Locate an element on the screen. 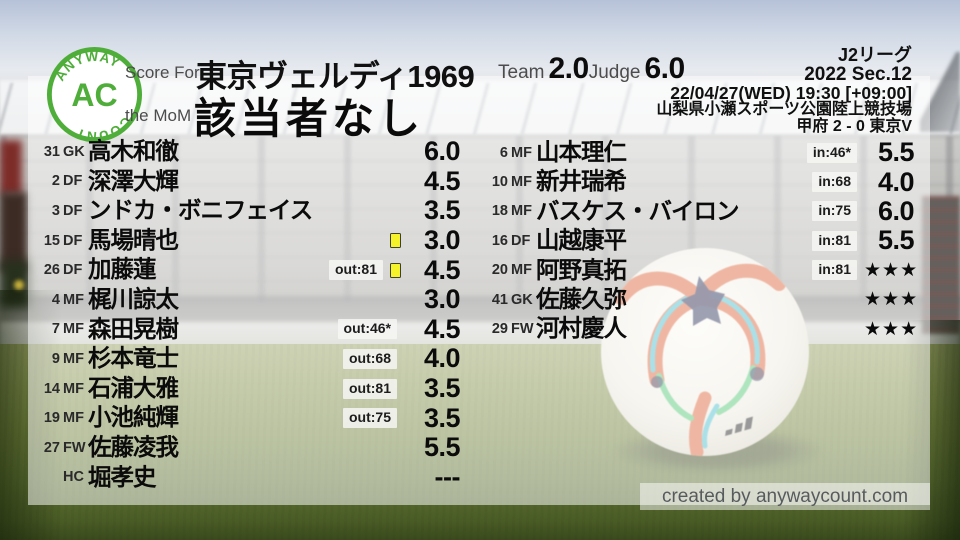 The width and height of the screenshot is (960, 540). score-for-label: Score For is located at coordinates (162, 72).